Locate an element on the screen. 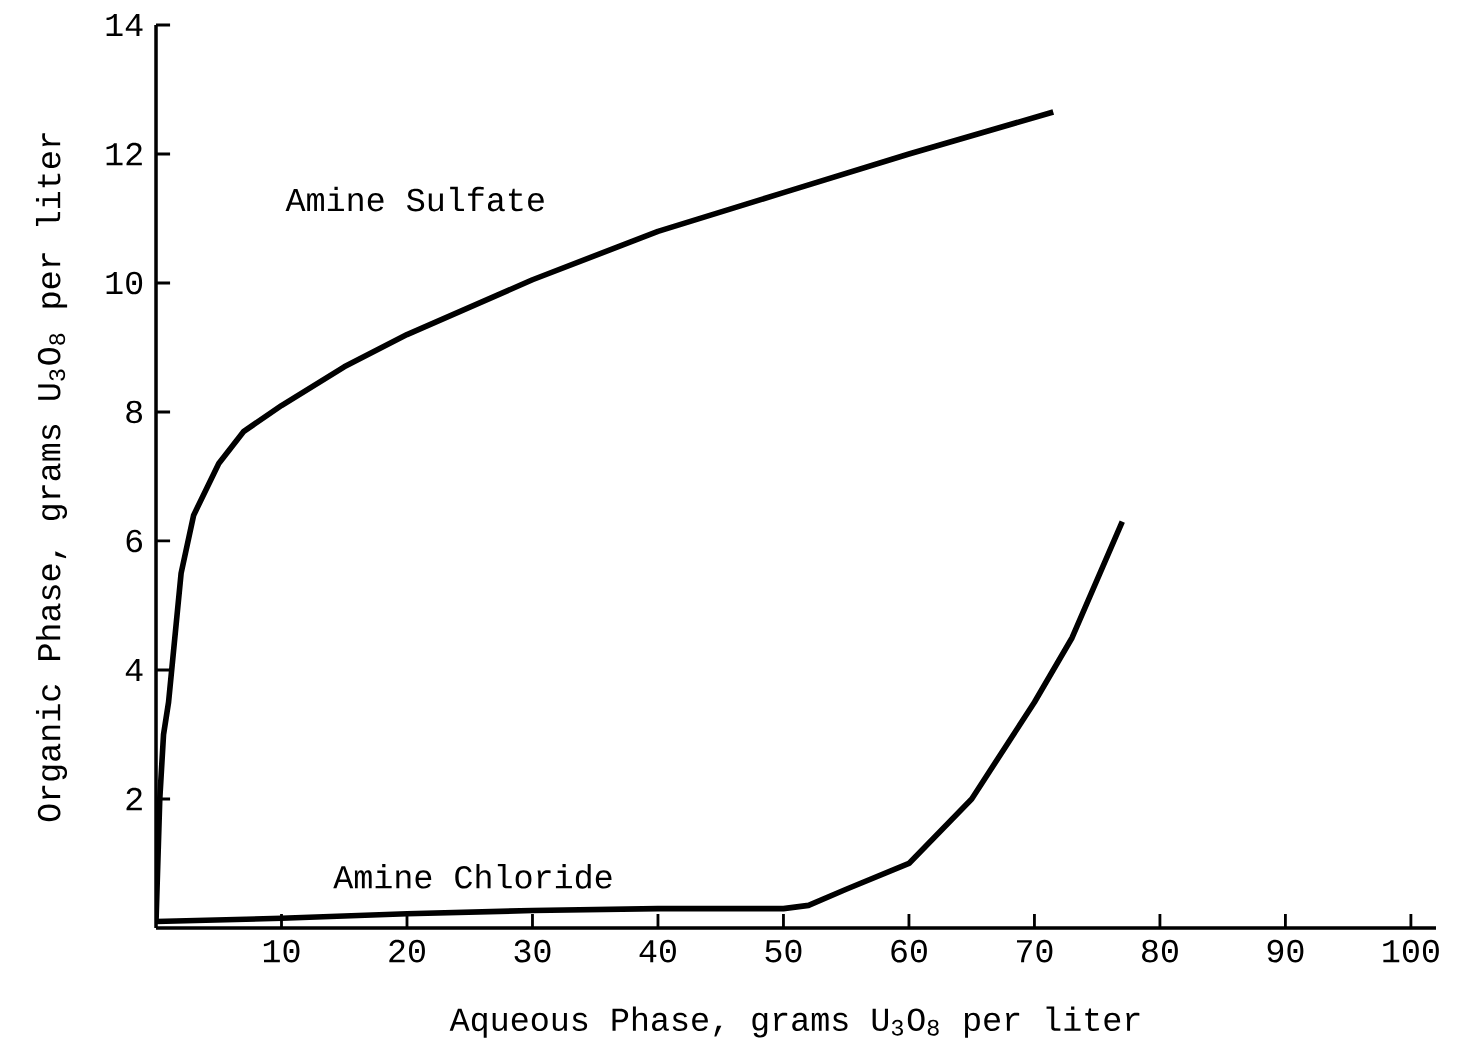 The width and height of the screenshot is (1463, 1046). x-tick-label: 70 is located at coordinates (1034, 951).